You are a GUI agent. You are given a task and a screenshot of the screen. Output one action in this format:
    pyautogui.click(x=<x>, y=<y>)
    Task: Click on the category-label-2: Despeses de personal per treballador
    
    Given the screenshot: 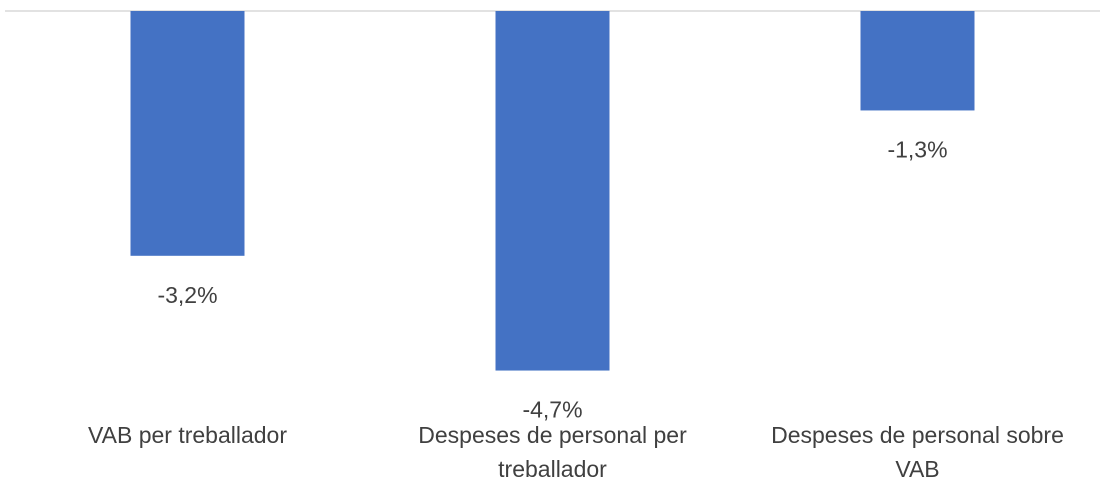 What is the action you would take?
    pyautogui.click(x=552, y=452)
    